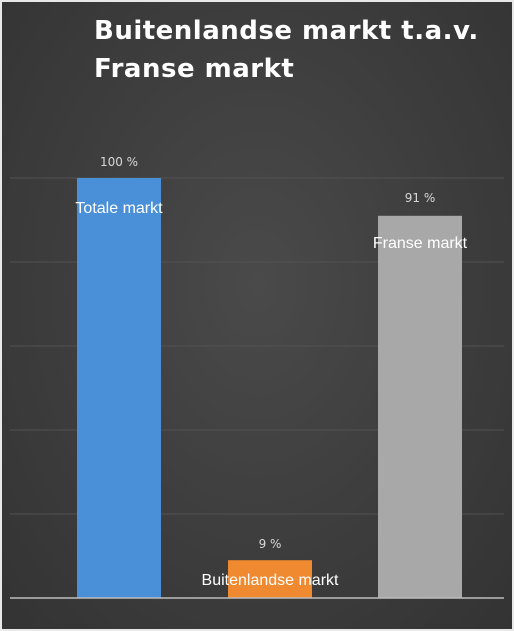 This screenshot has height=631, width=514. What do you see at coordinates (420, 198) in the screenshot?
I see `value-label-3: 91 %` at bounding box center [420, 198].